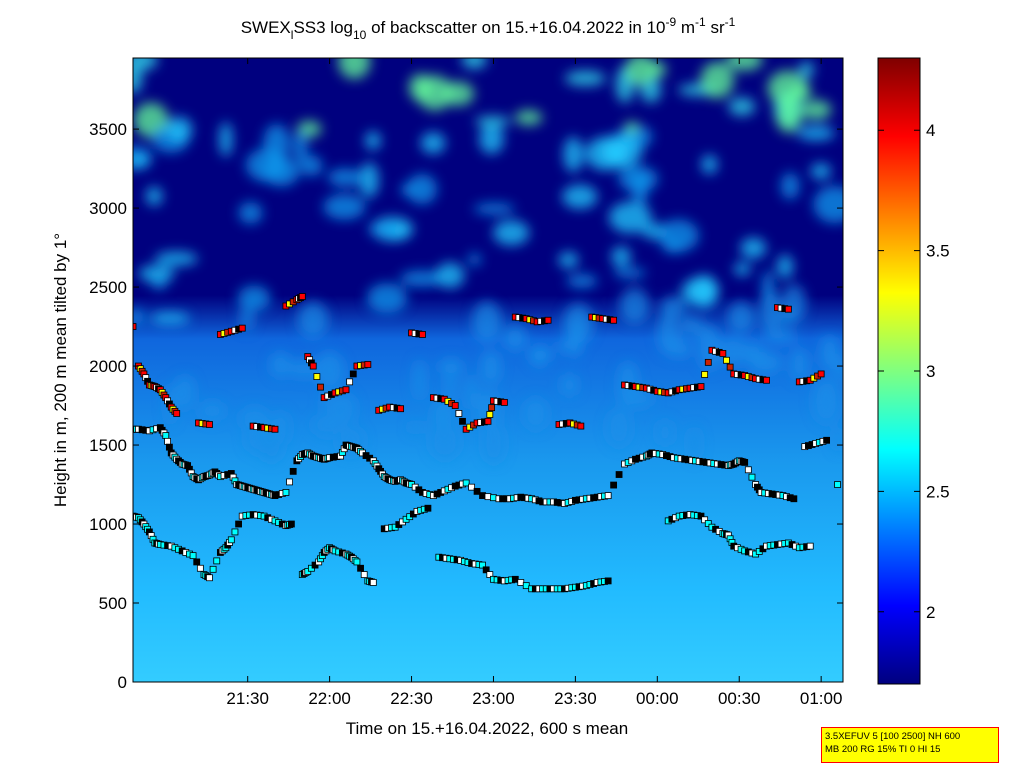  What do you see at coordinates (247, 698) in the screenshot?
I see `x-tick-label: 21:30` at bounding box center [247, 698].